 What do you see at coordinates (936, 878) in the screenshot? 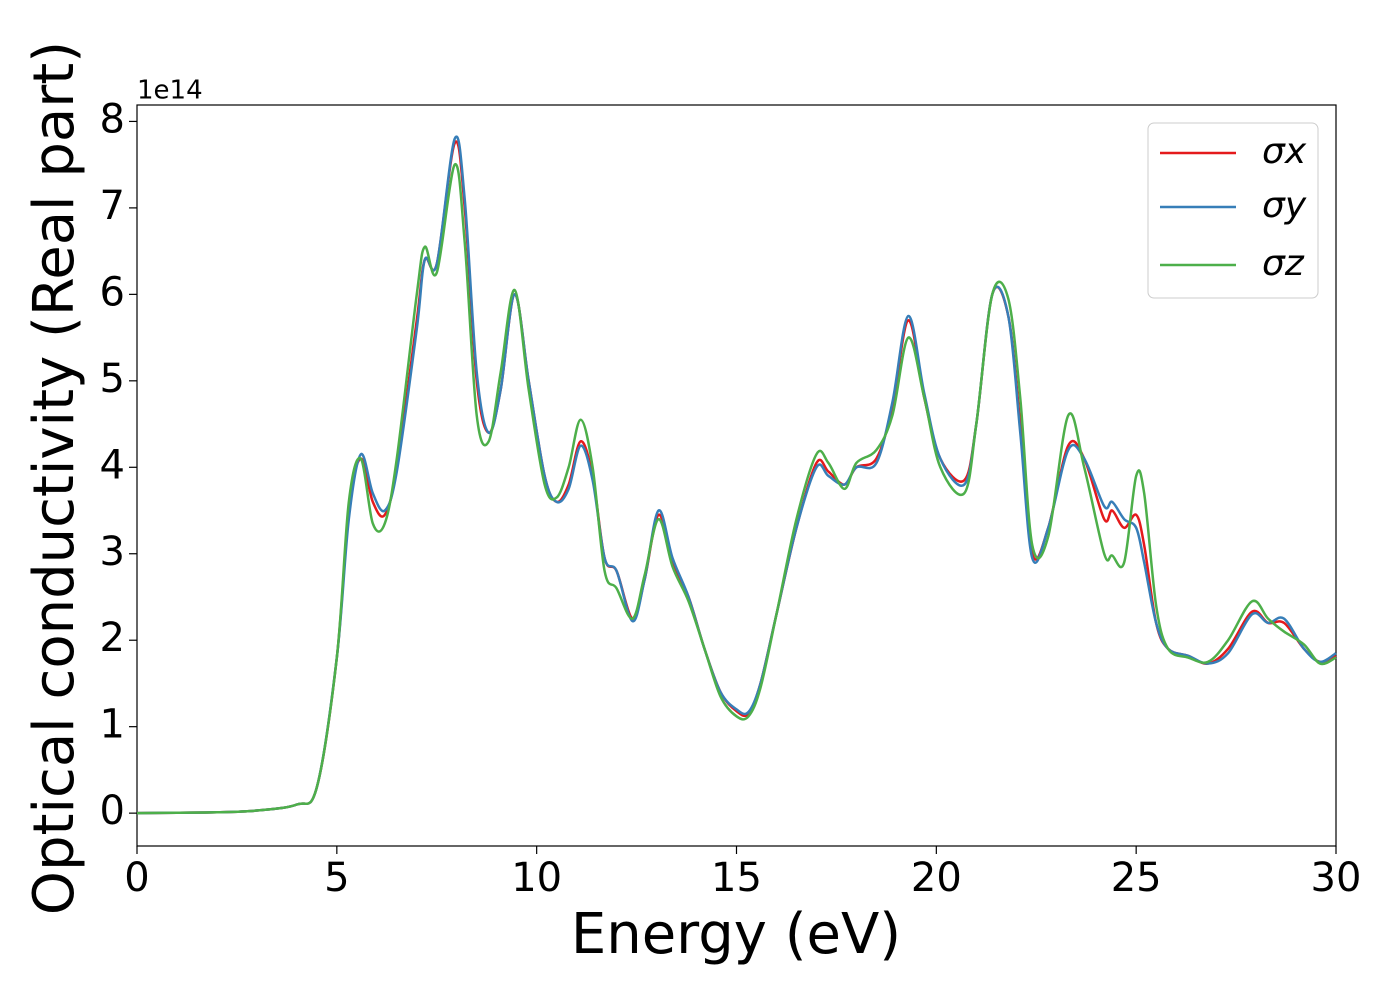
I see `x-tick-label: 20` at bounding box center [936, 878].